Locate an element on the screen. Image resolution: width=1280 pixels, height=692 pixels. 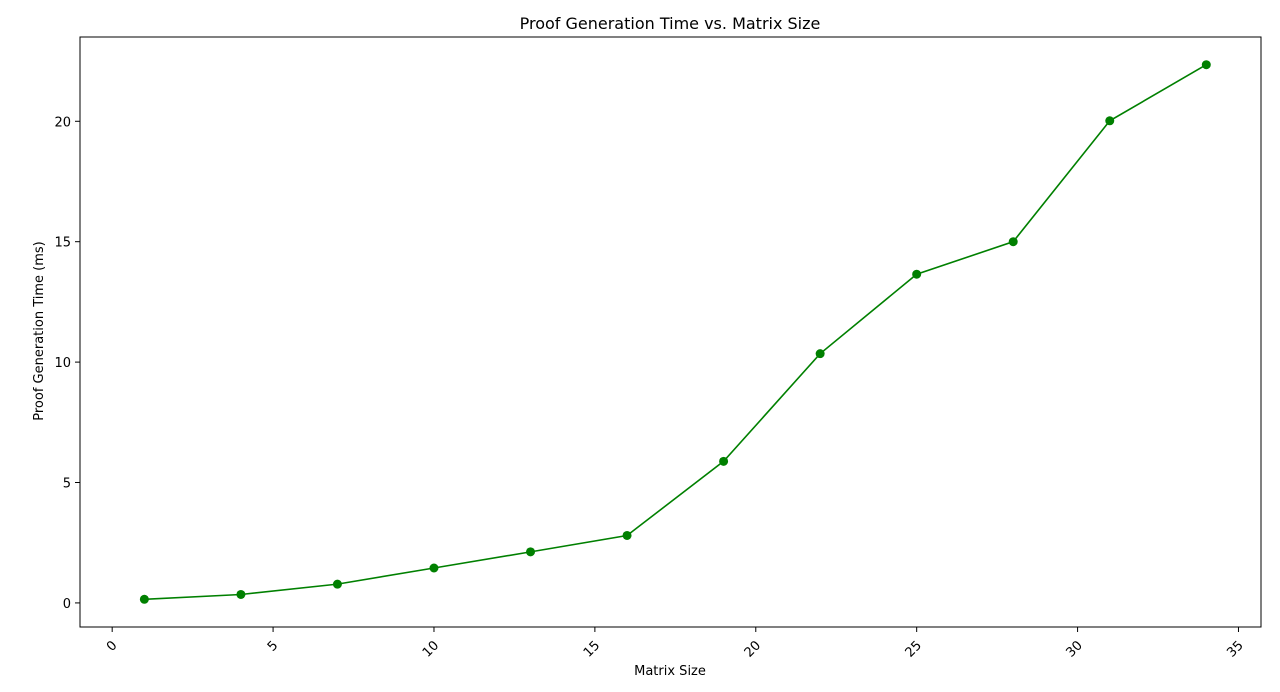
y-axis-label: Proof Generation Time (ms) is located at coordinates (39, 330).